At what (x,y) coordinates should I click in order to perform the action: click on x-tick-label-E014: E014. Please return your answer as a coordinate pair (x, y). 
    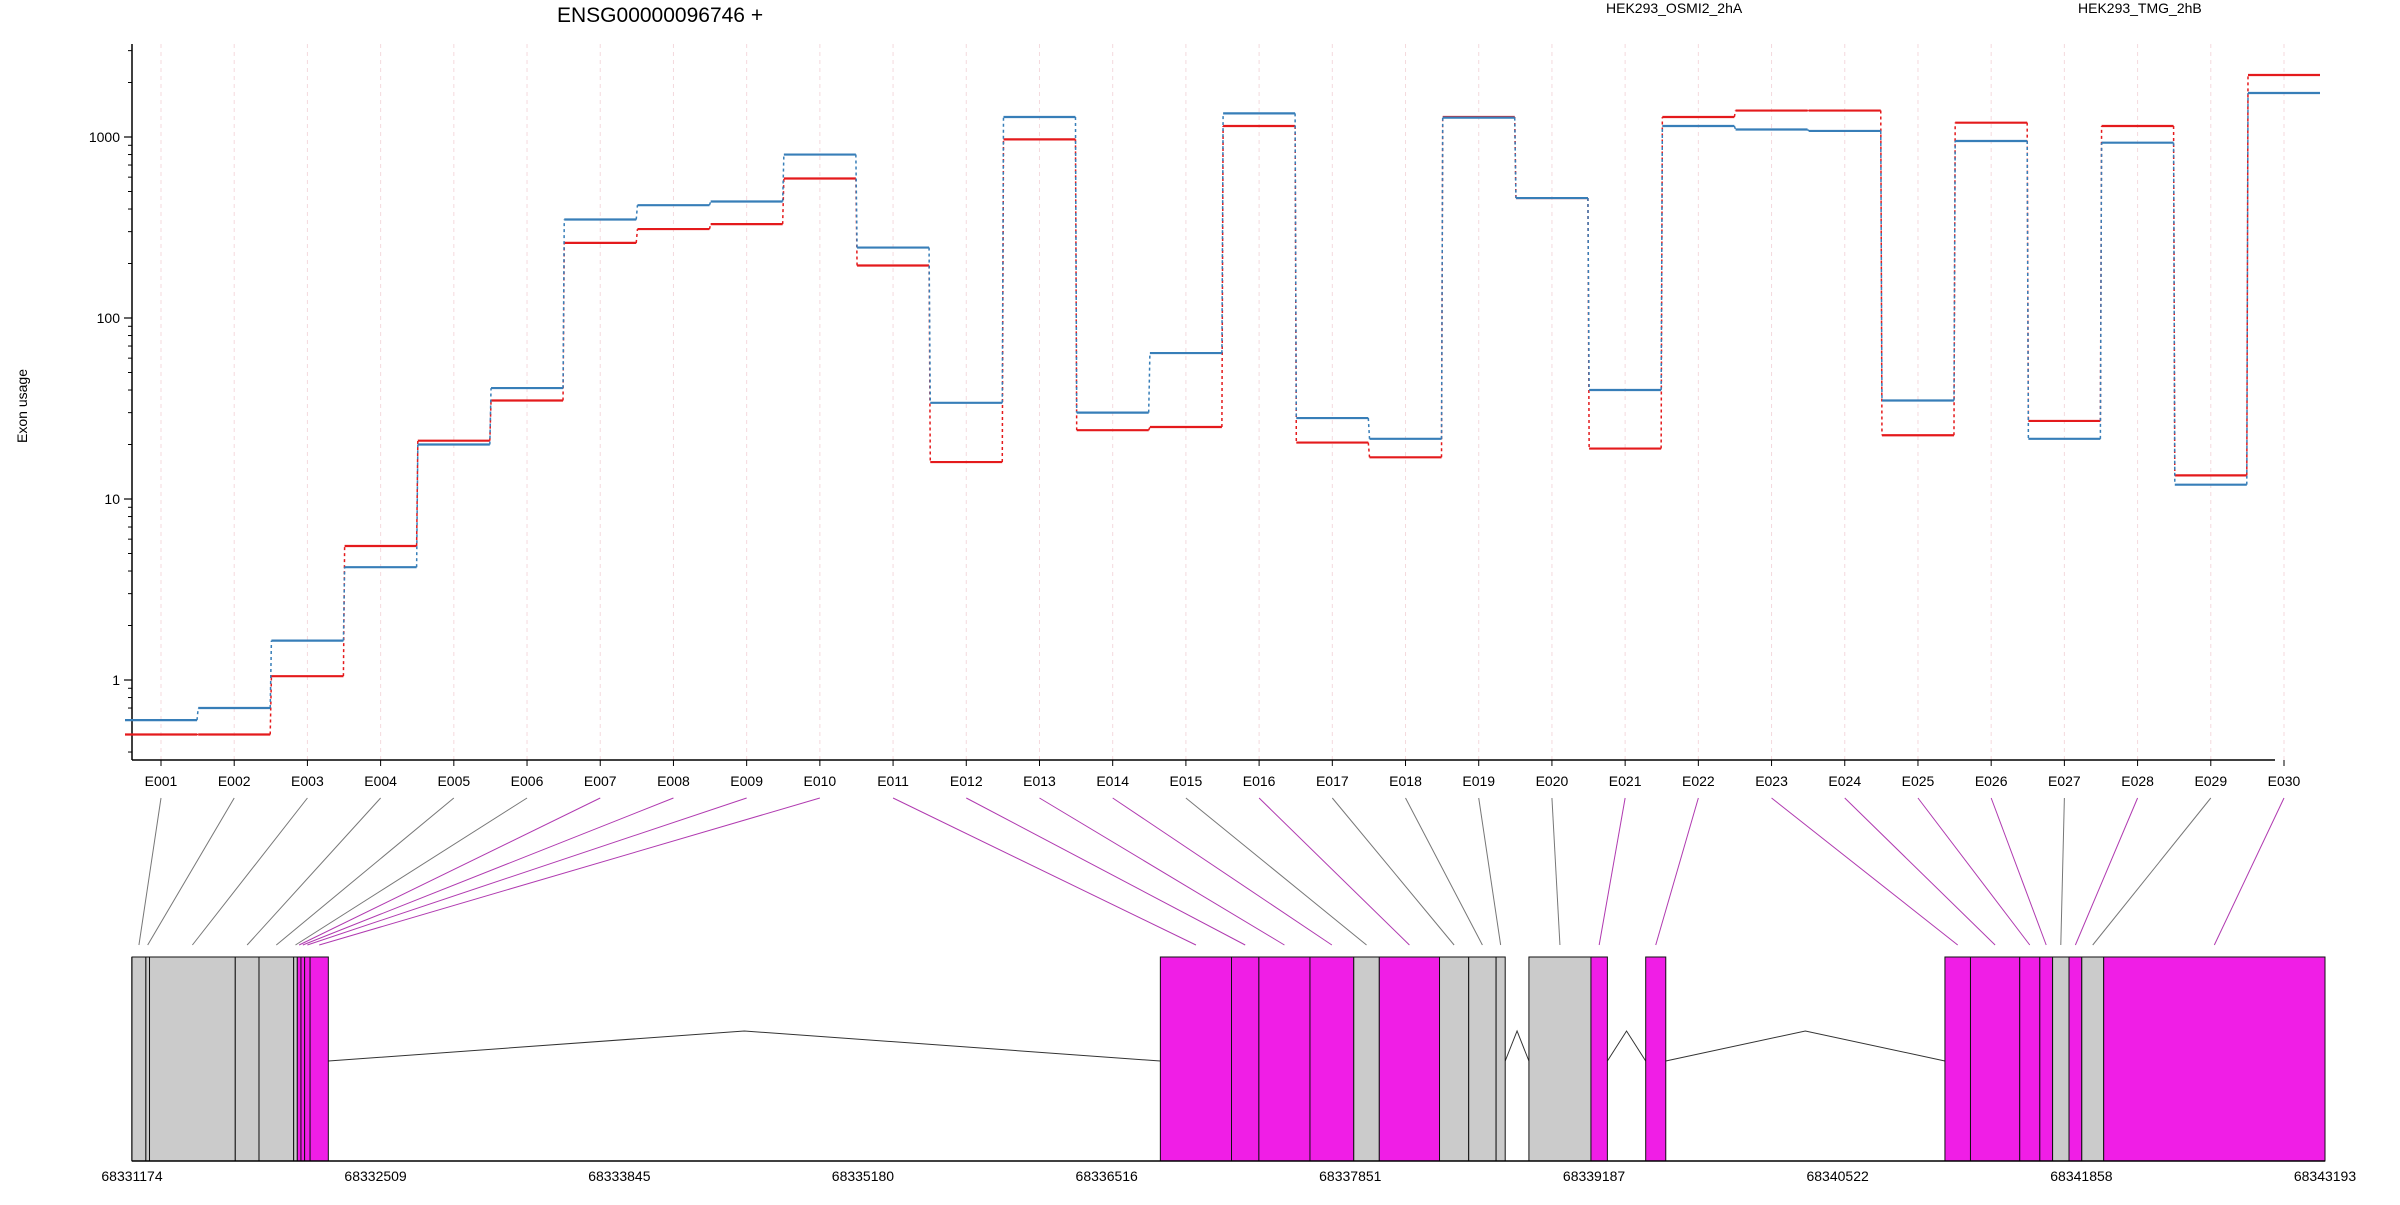
    Looking at the image, I should click on (1112, 781).